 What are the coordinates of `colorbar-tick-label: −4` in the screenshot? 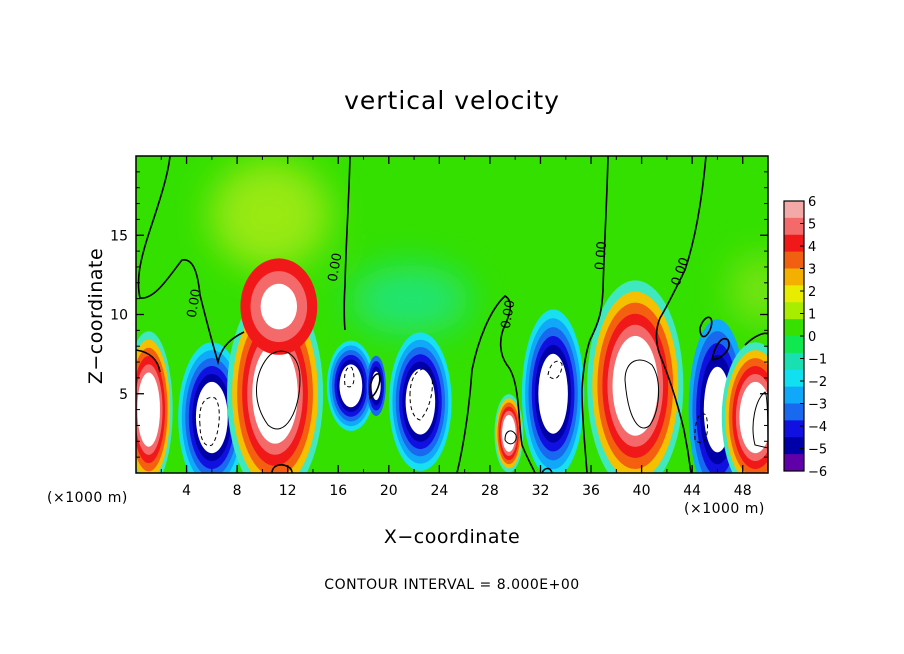 It's located at (817, 427).